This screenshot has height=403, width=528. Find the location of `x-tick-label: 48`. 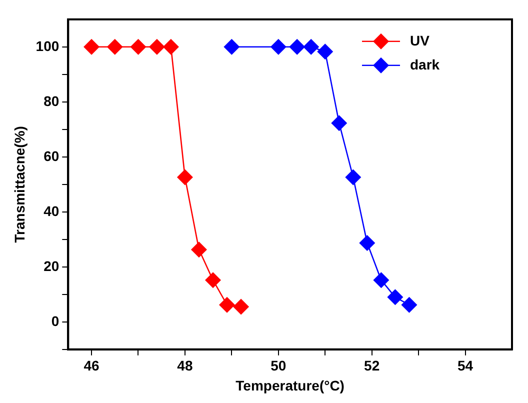

x-tick-label: 48 is located at coordinates (185, 366).